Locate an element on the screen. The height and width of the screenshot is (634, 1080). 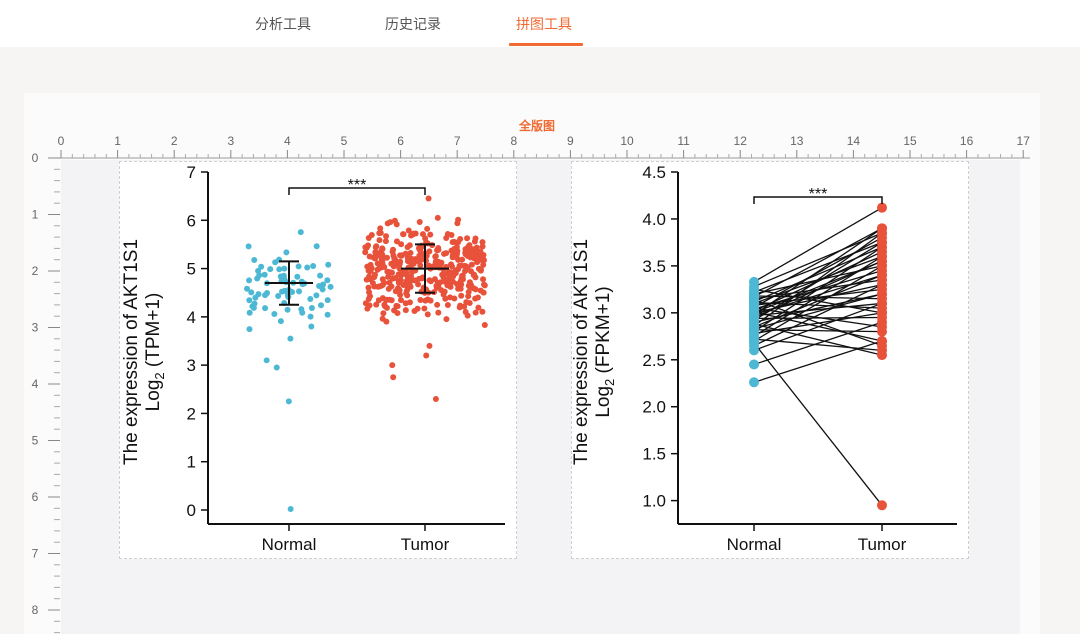
series-normal is located at coordinates (754, 332).